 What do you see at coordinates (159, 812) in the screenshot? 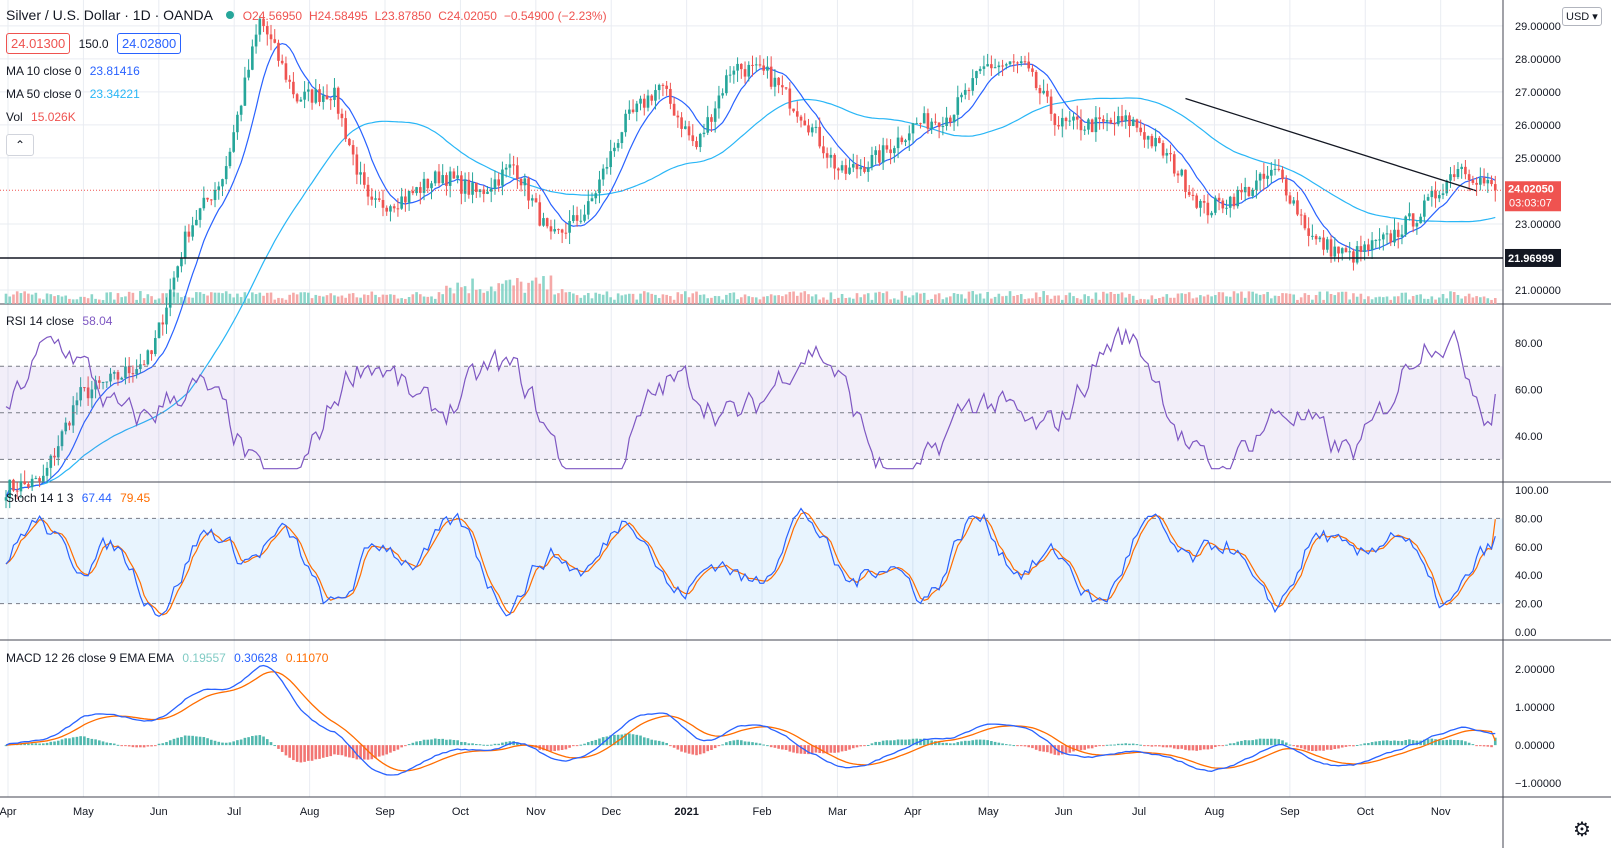
I see `time-axis-label: Jun` at bounding box center [159, 812].